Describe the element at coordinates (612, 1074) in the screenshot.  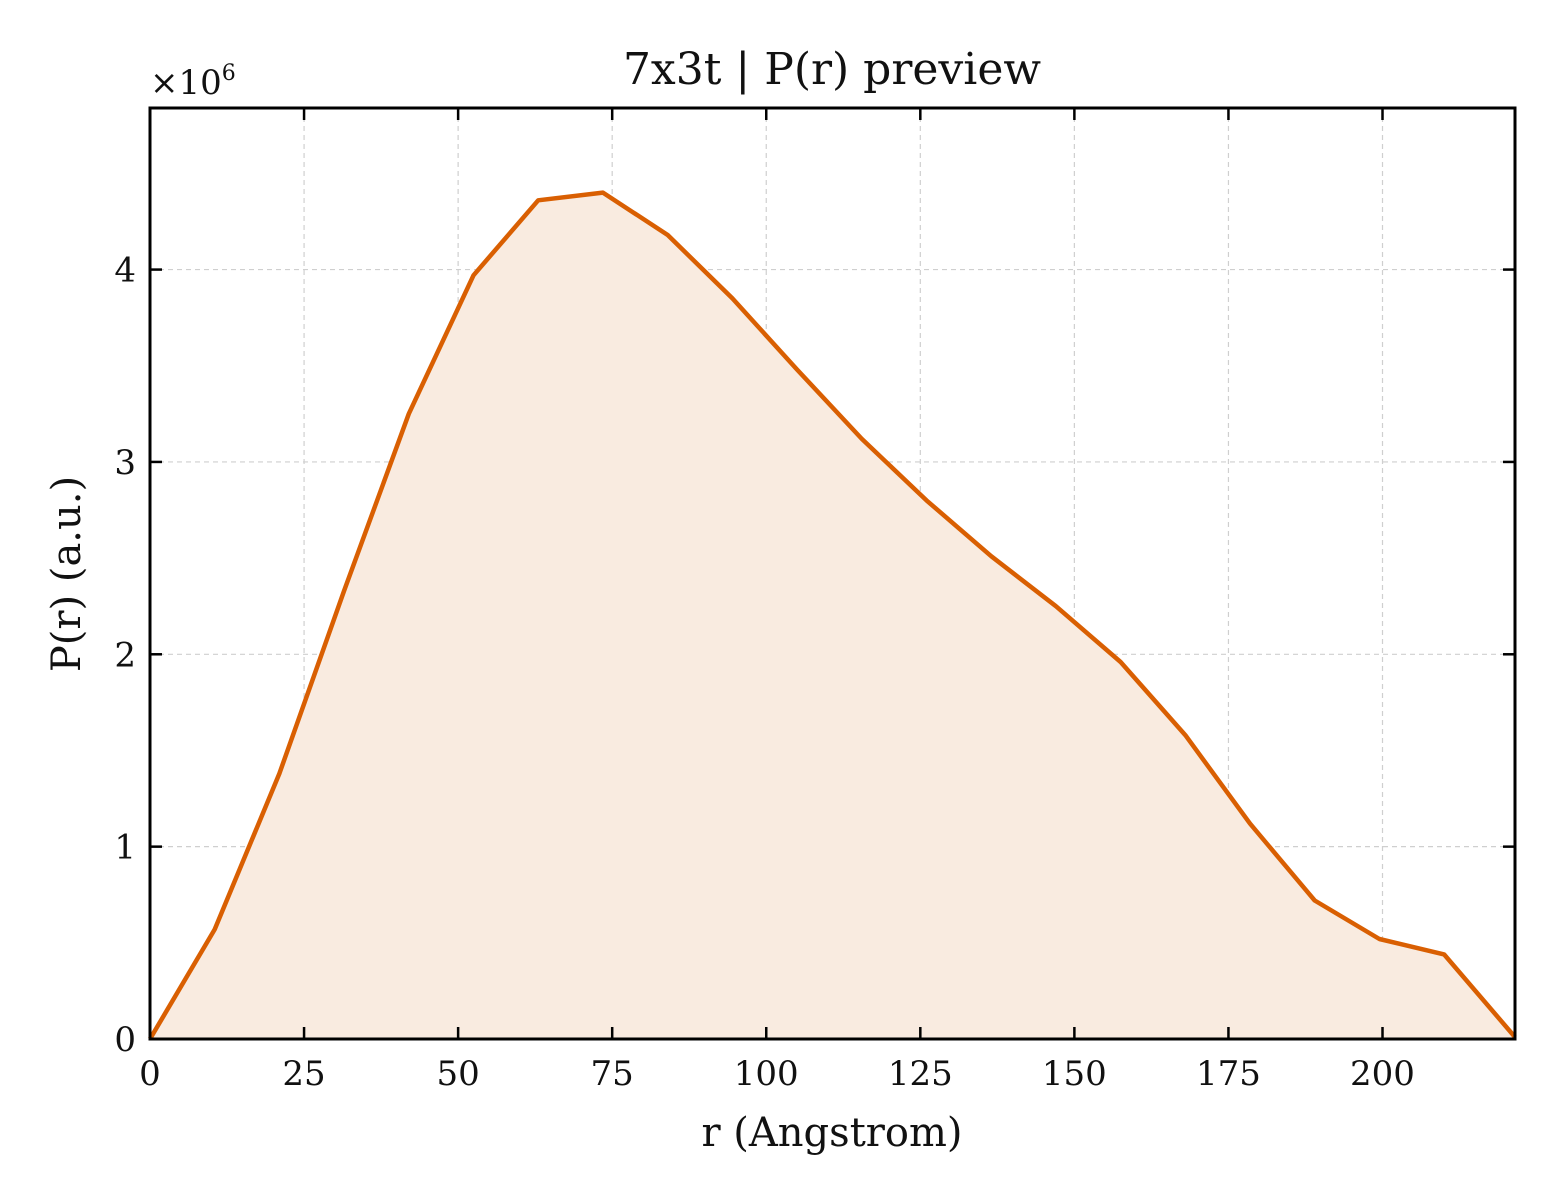
I see `x-tick-label: 75` at that location.